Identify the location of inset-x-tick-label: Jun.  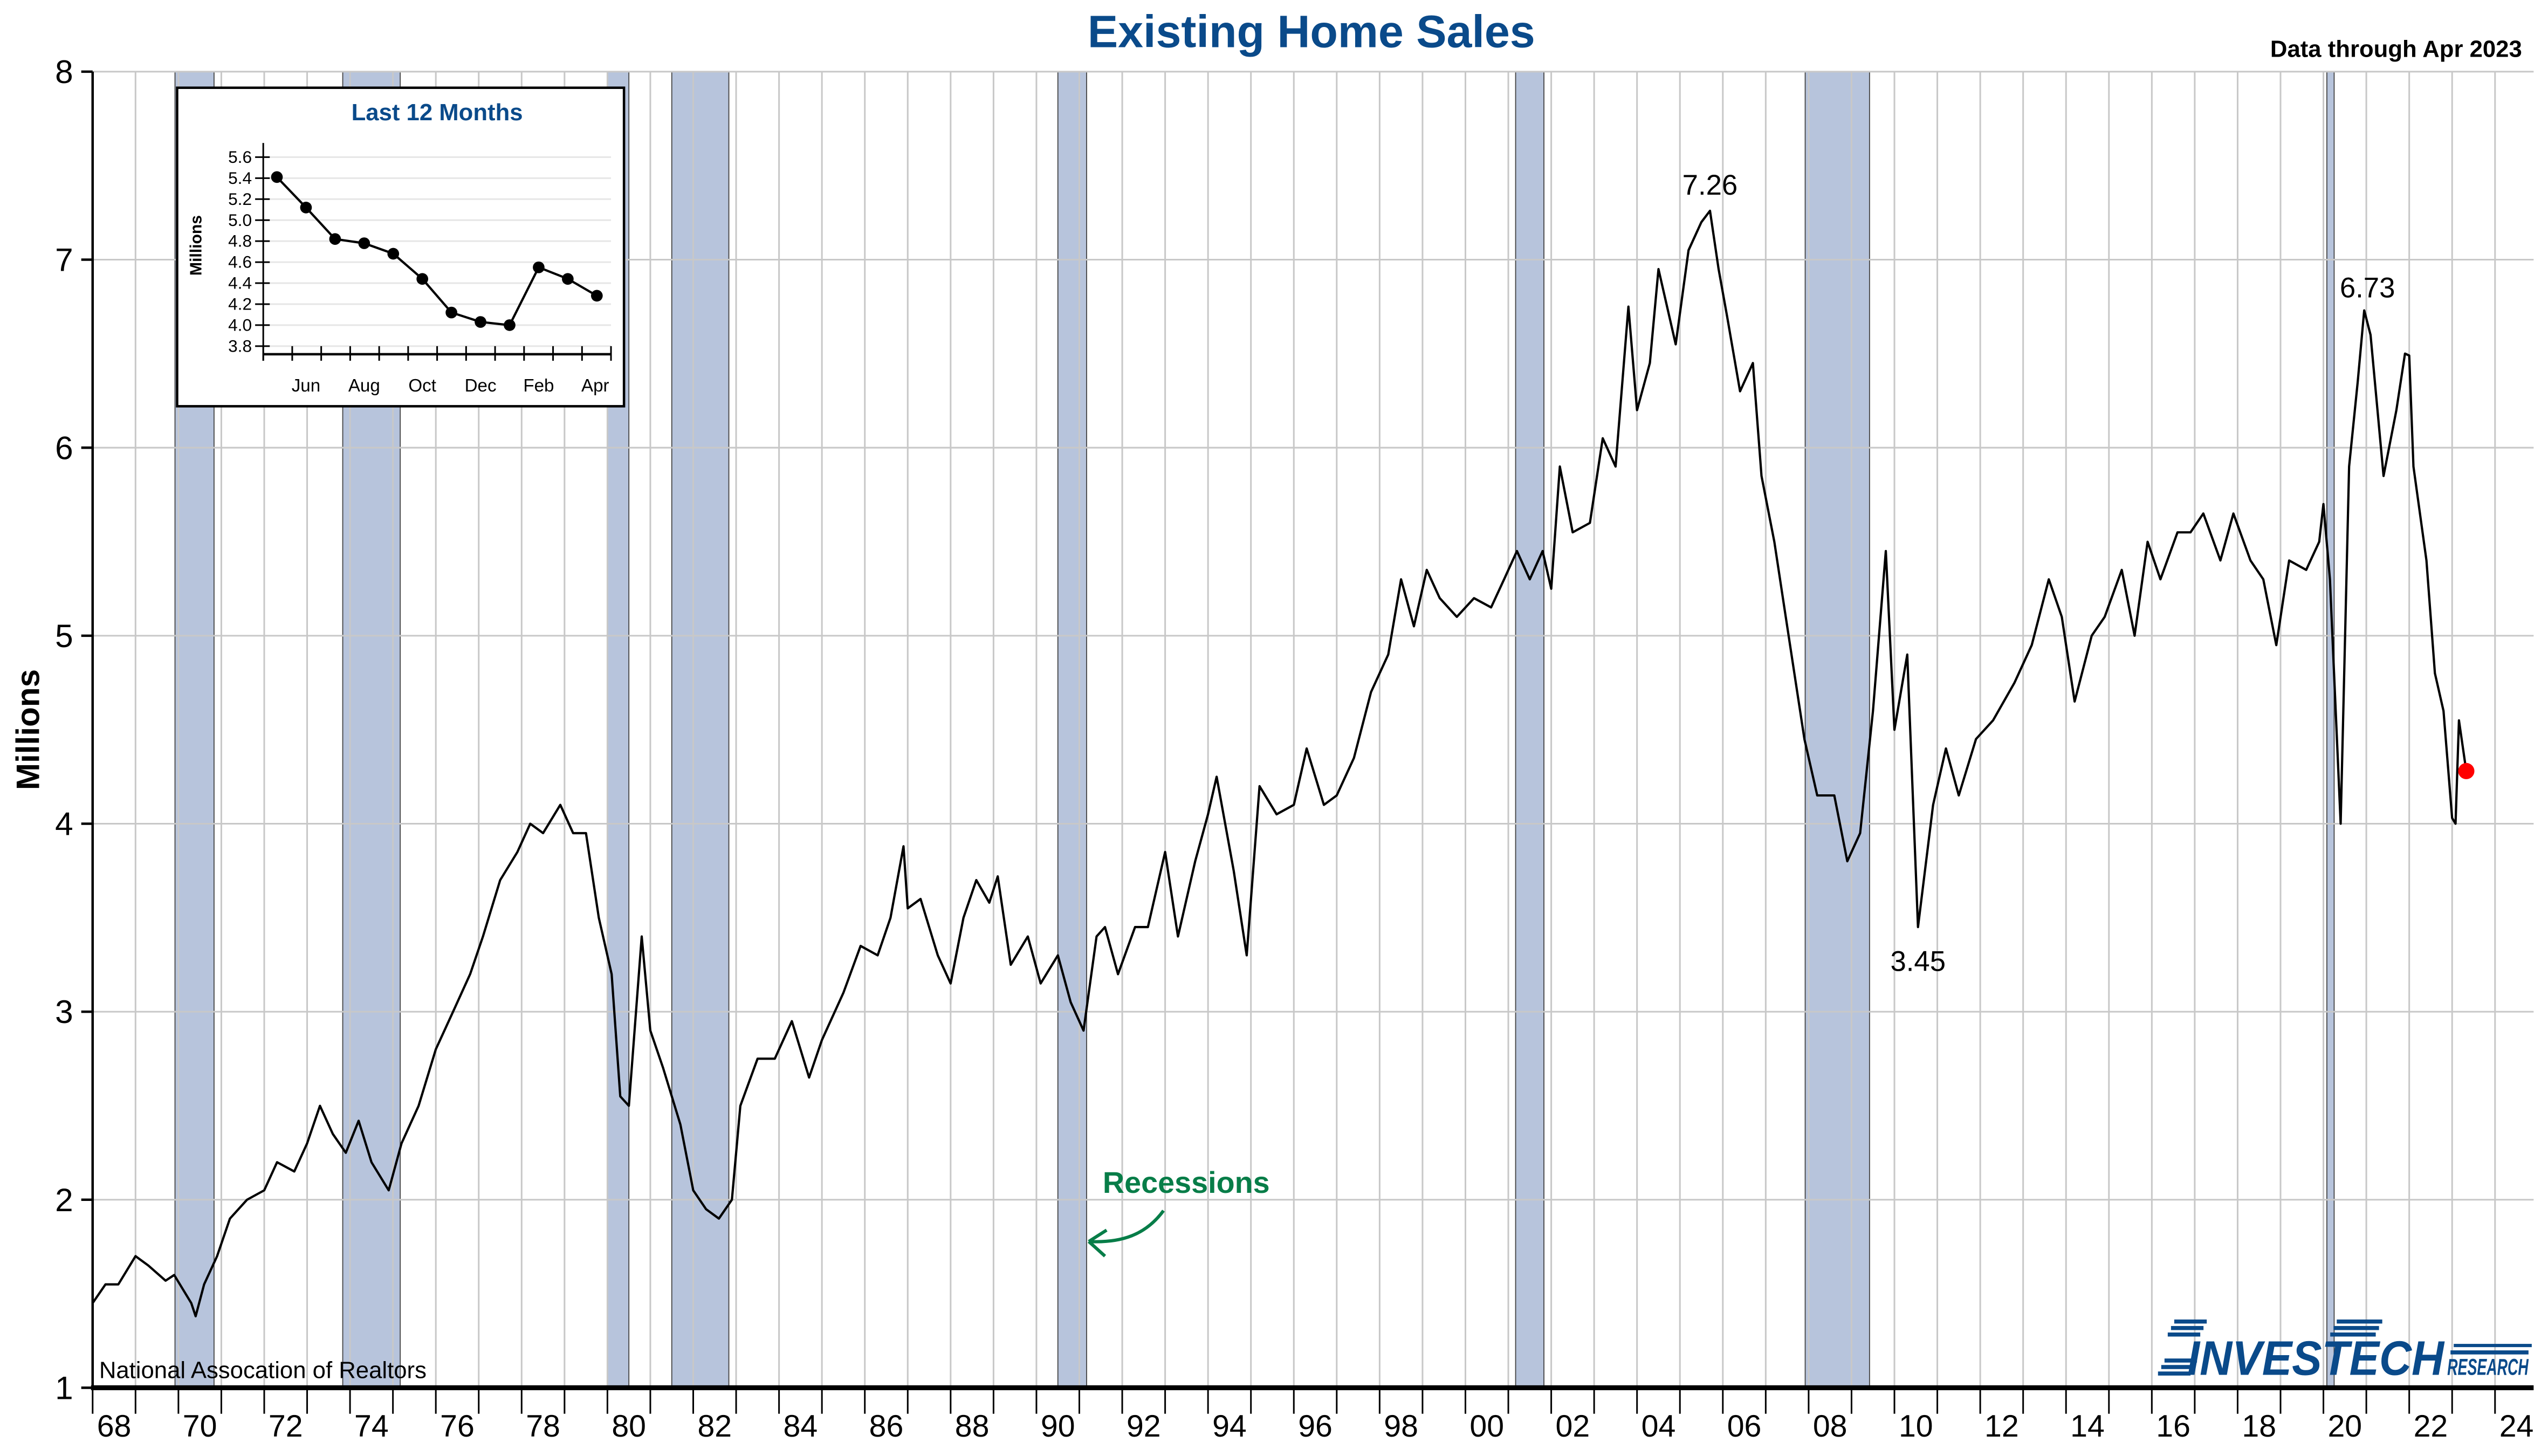
(306, 386).